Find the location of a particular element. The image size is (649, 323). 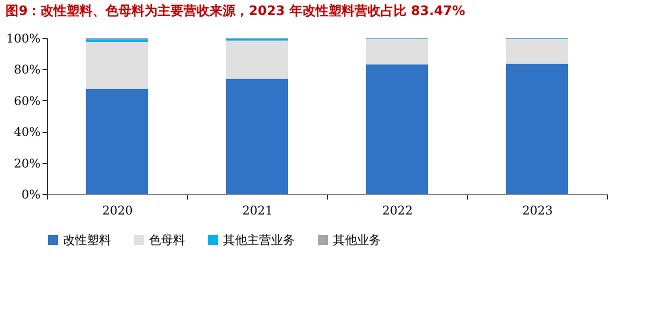

legend-label: 其他主营业务 is located at coordinates (259, 240).